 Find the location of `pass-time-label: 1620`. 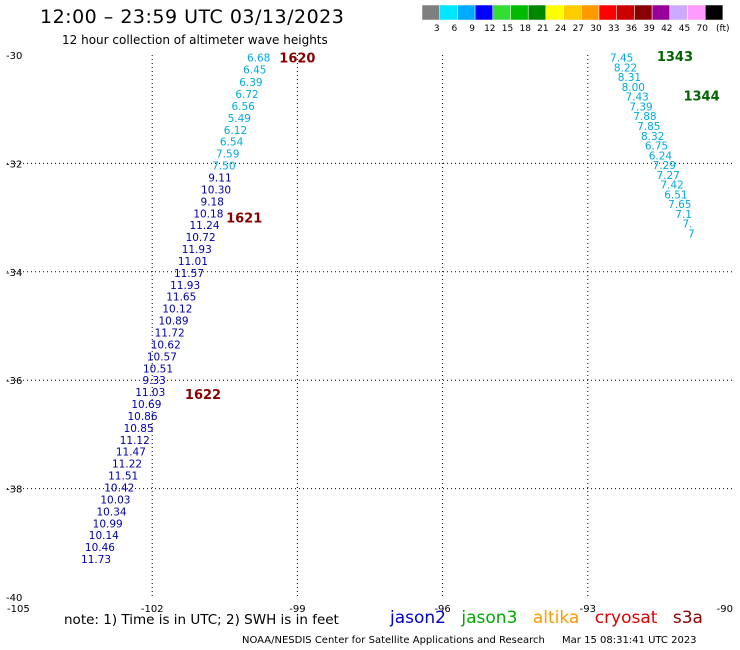

pass-time-label: 1620 is located at coordinates (297, 59).